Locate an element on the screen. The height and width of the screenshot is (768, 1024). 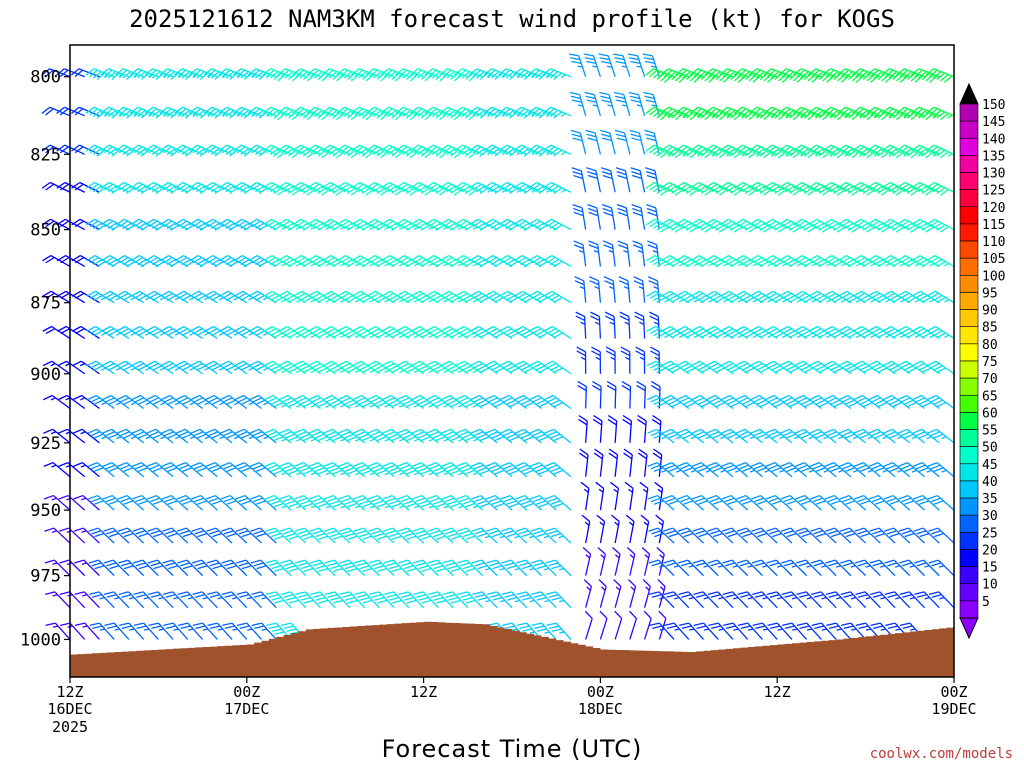
x-tick-label: 00Z is located at coordinates (600, 692).